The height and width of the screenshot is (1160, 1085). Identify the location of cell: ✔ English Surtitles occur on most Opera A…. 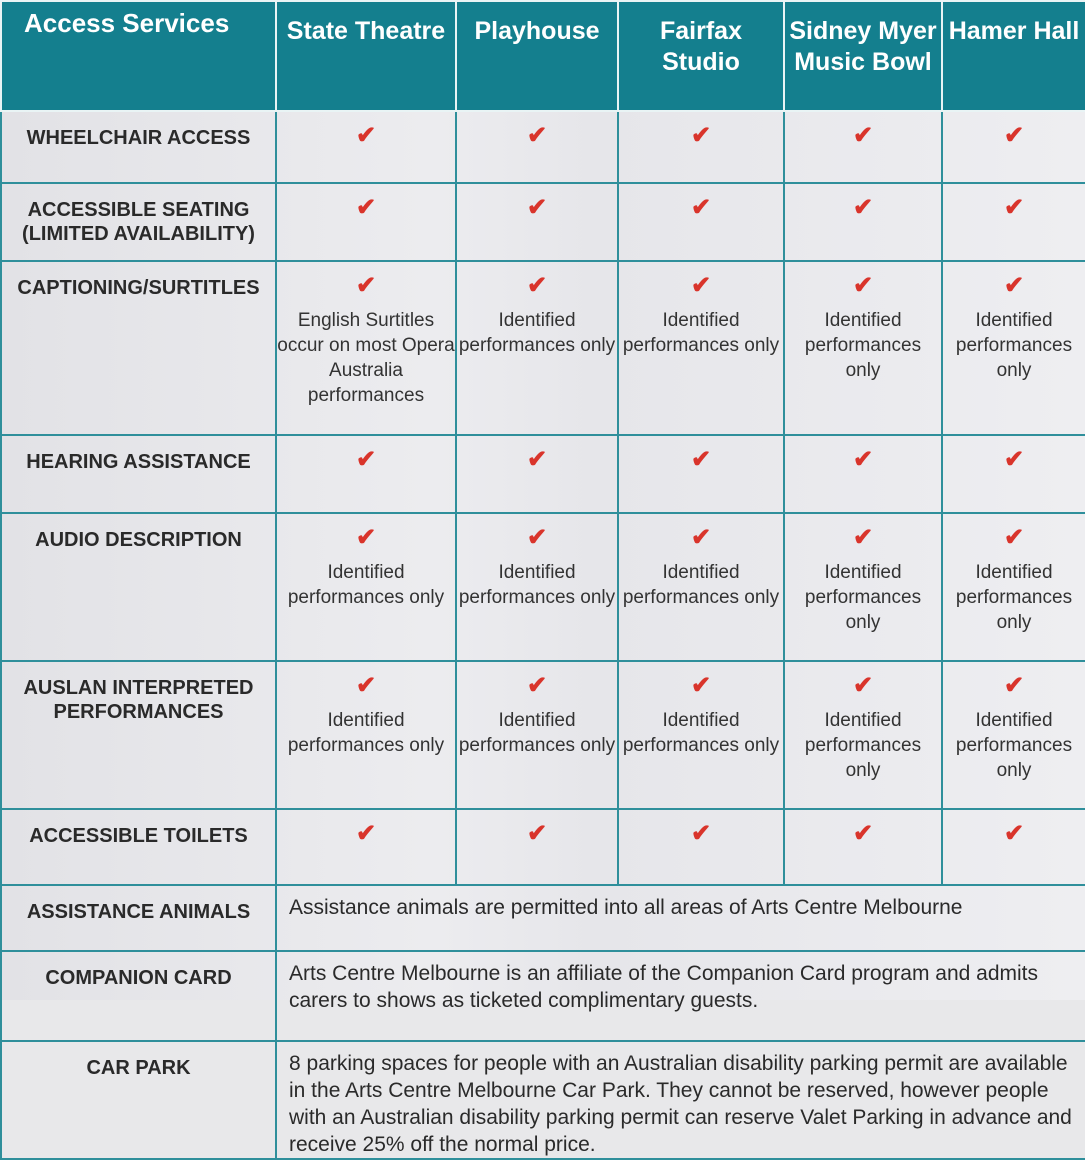
(366, 348).